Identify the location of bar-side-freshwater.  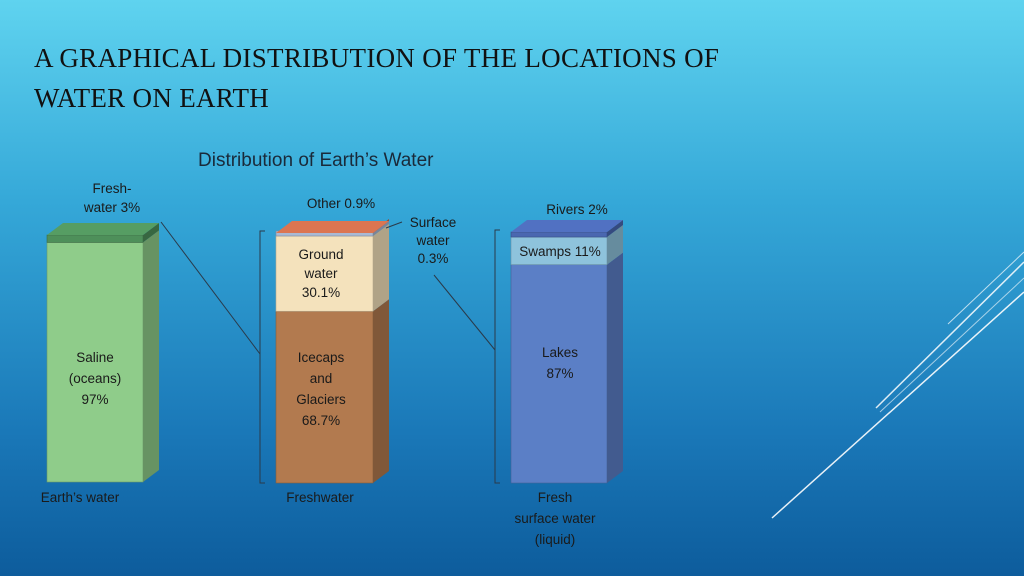
(151, 233).